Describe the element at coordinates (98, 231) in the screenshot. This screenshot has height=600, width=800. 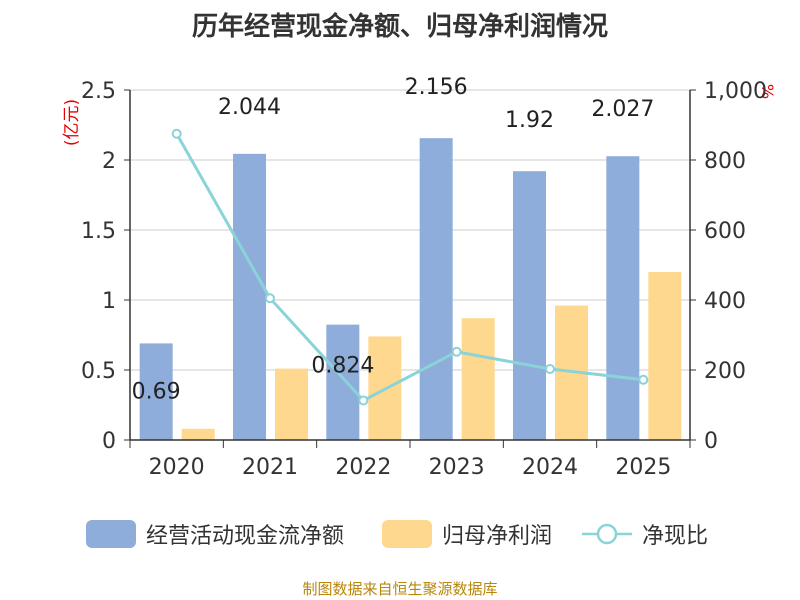
I see `left-tick-label: 1.5` at that location.